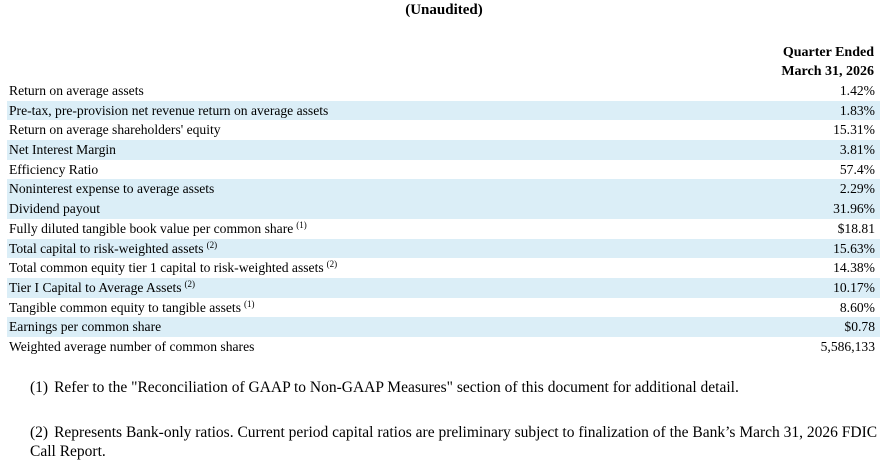 The height and width of the screenshot is (468, 888). I want to click on row-value: 14.38%, so click(854, 268).